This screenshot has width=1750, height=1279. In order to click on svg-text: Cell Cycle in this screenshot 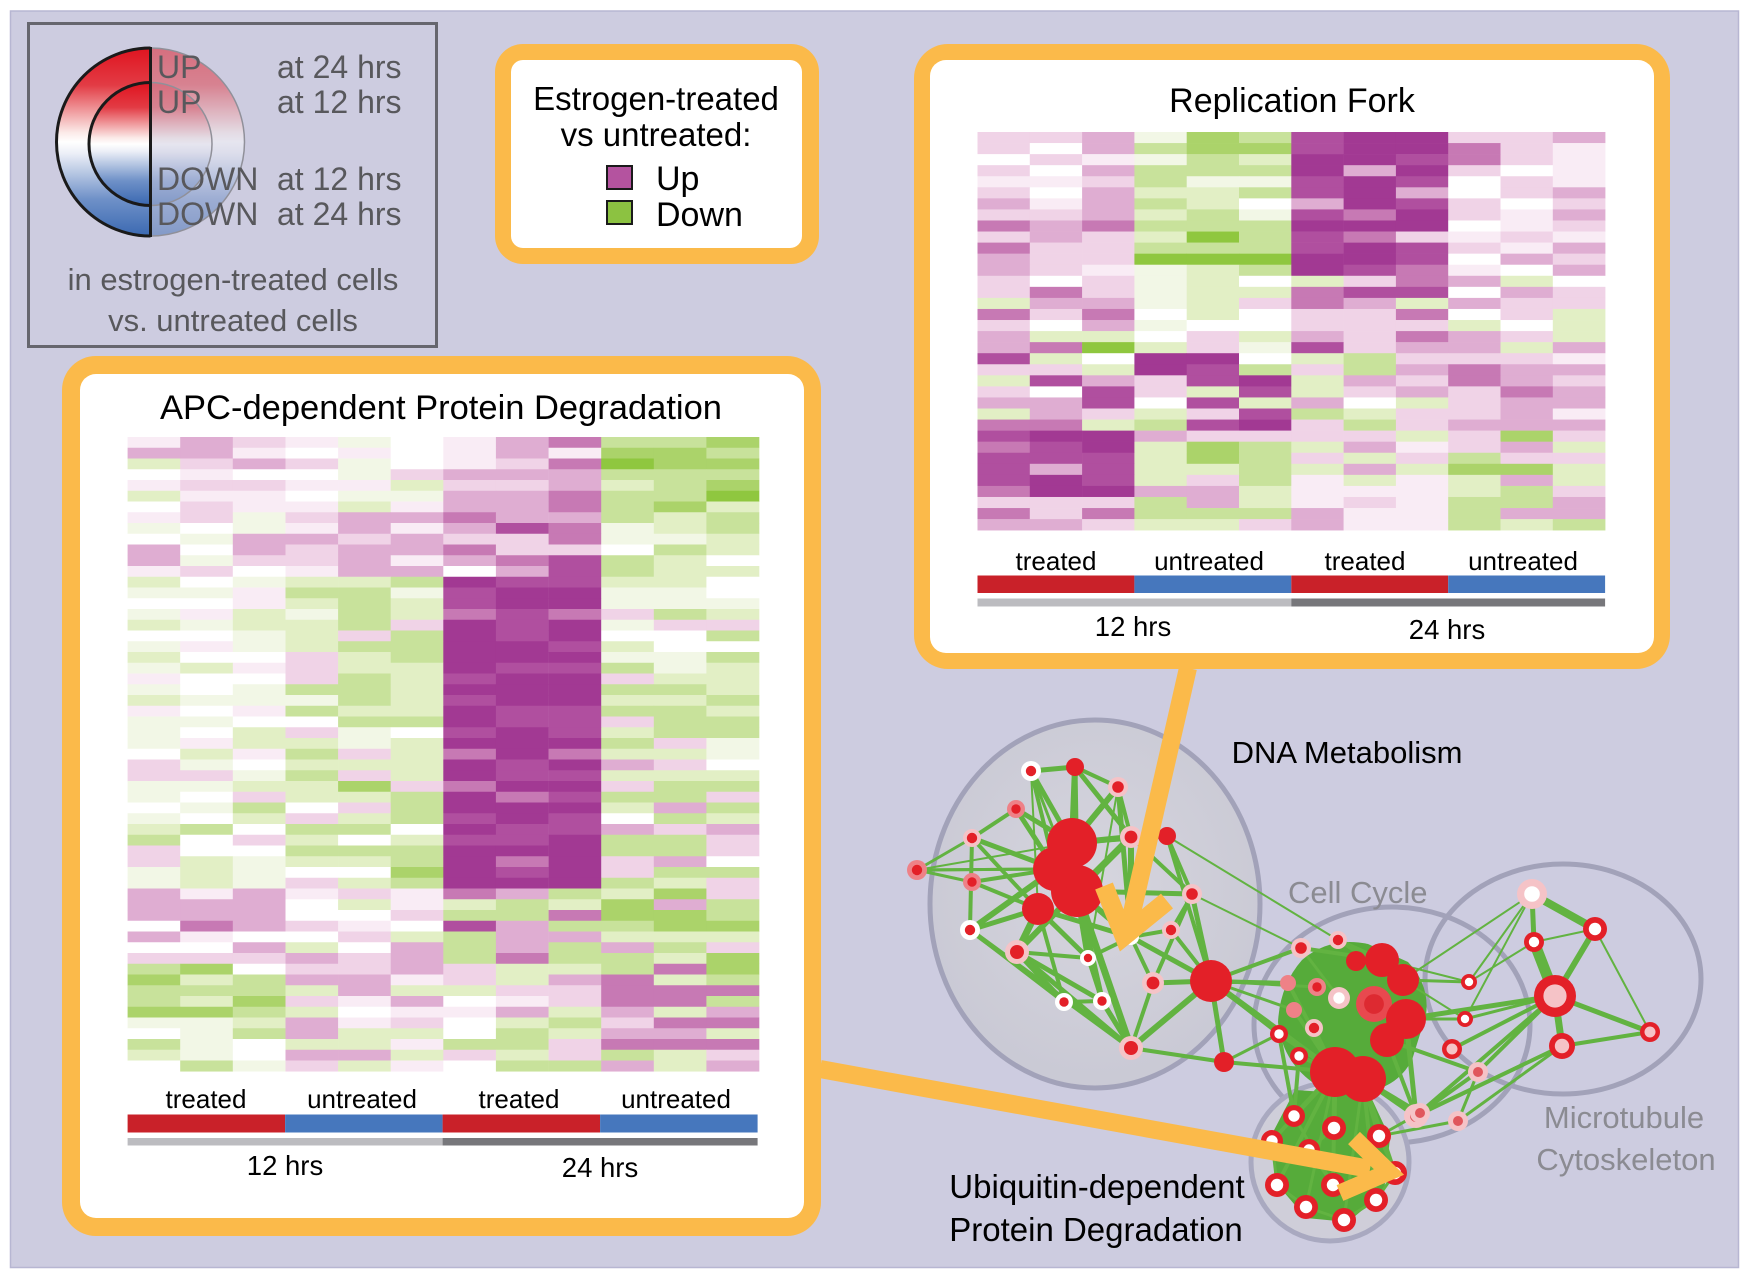, I will do `click(1358, 892)`.